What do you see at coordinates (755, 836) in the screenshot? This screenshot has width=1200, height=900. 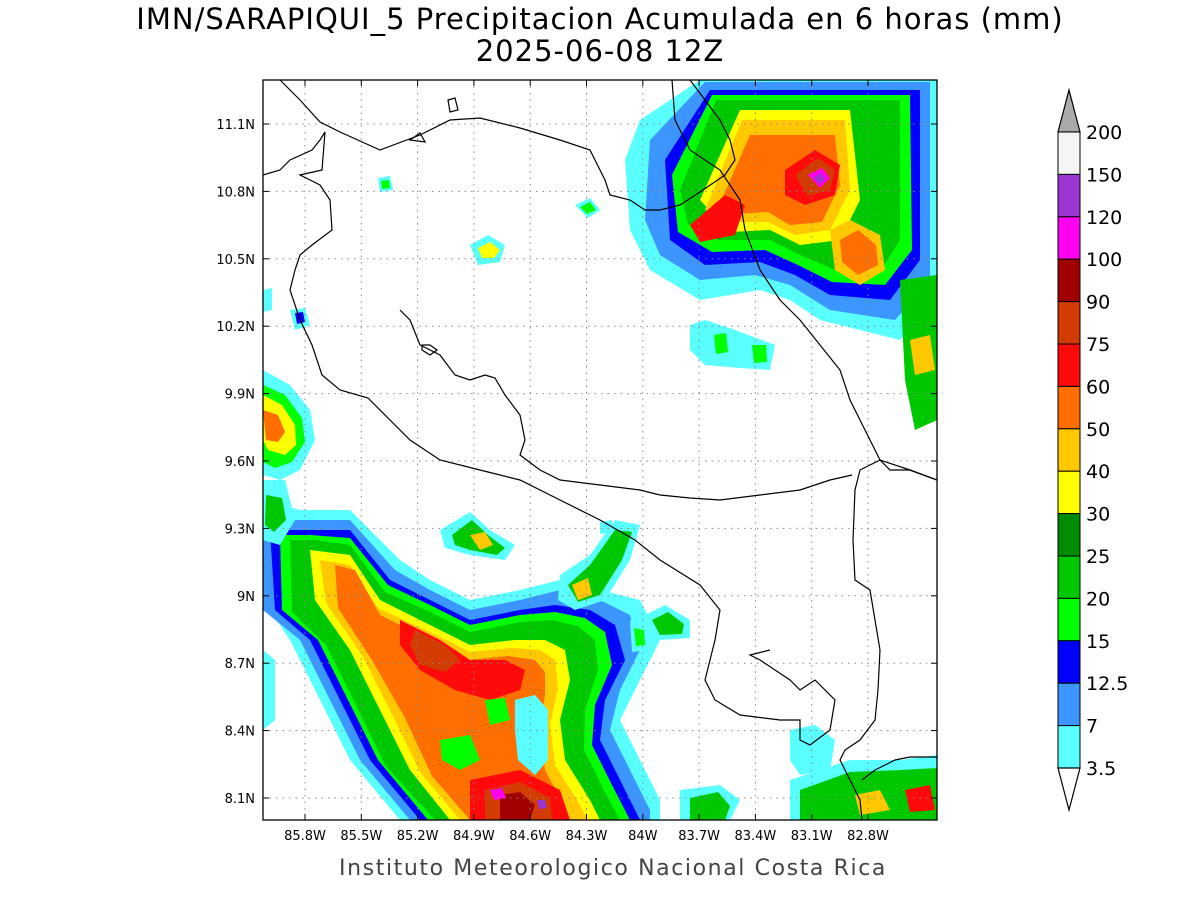 I see `x-tick-label: 83.4W` at bounding box center [755, 836].